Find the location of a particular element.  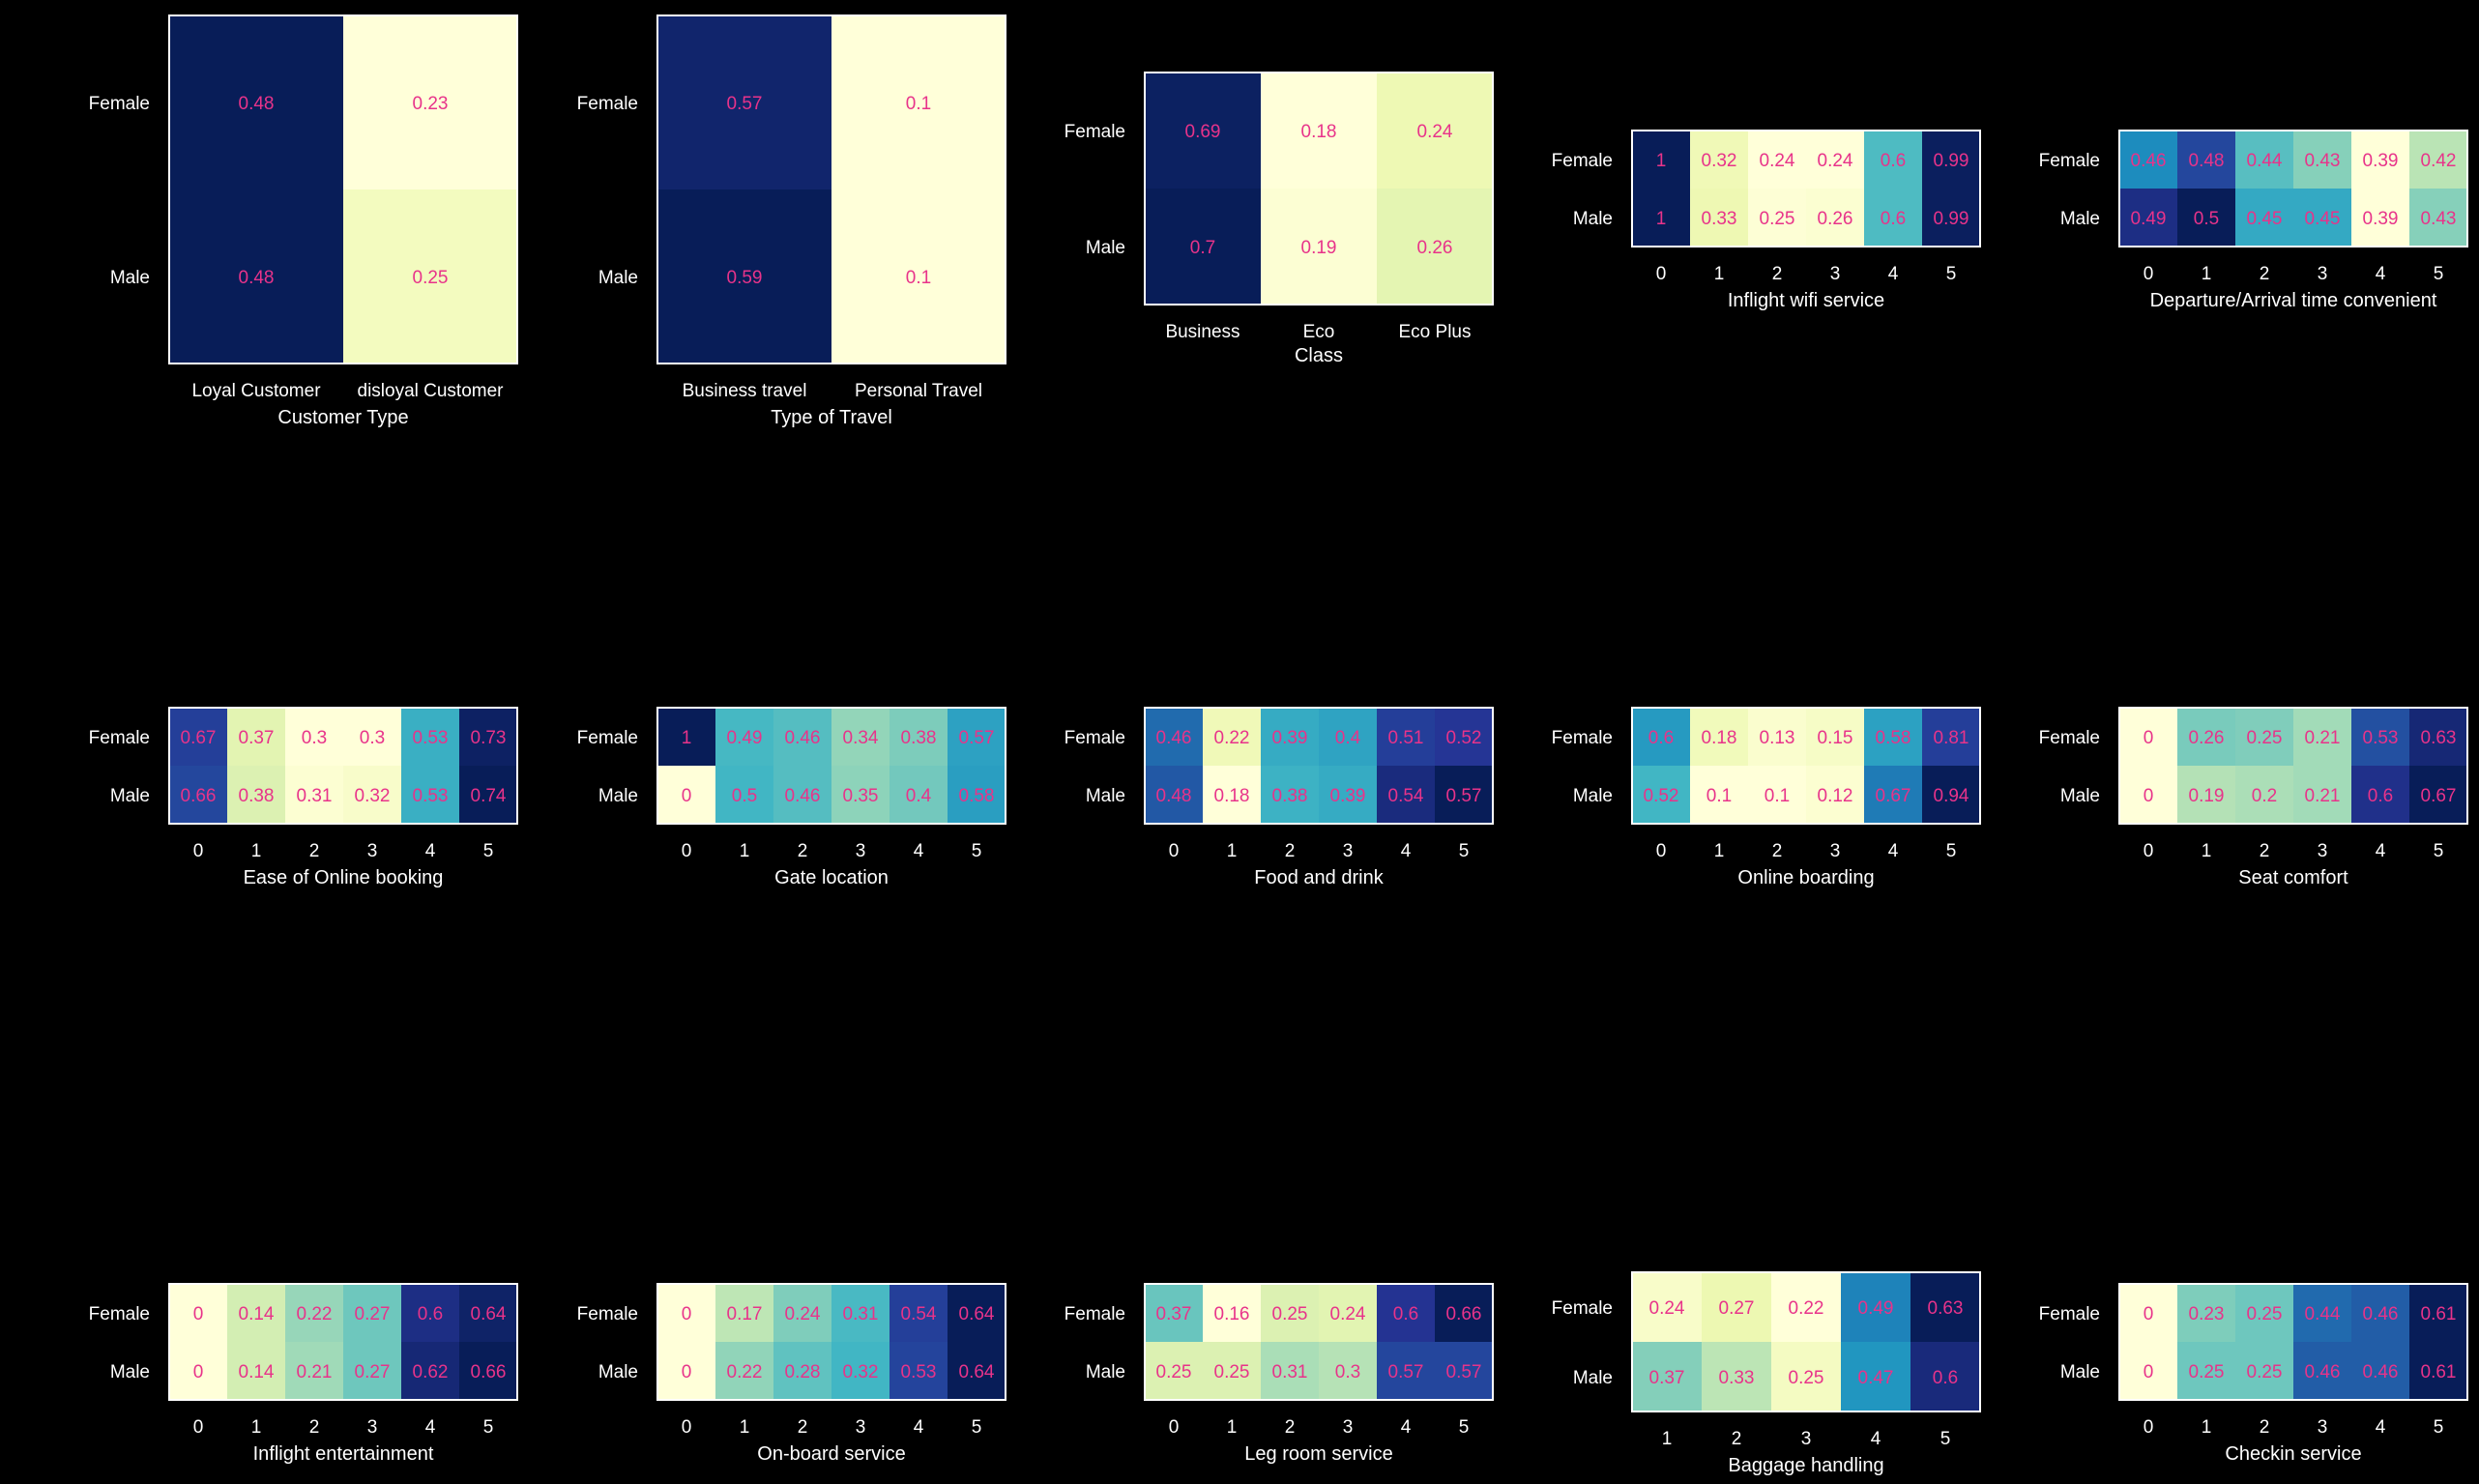

column-tick-label: 3 is located at coordinates (861, 851).